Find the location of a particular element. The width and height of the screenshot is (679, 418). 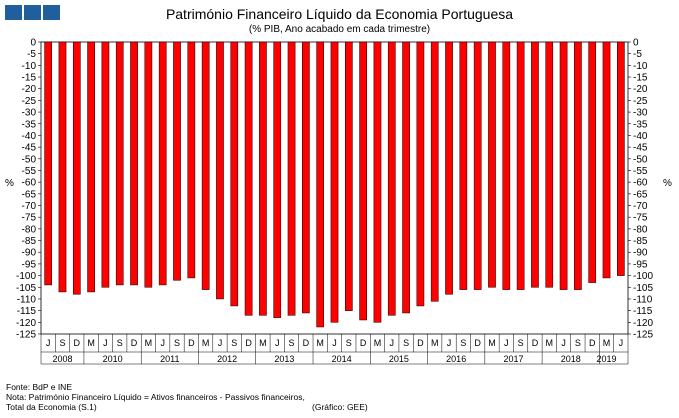

y-tick-label-right: -75 is located at coordinates (640, 218).